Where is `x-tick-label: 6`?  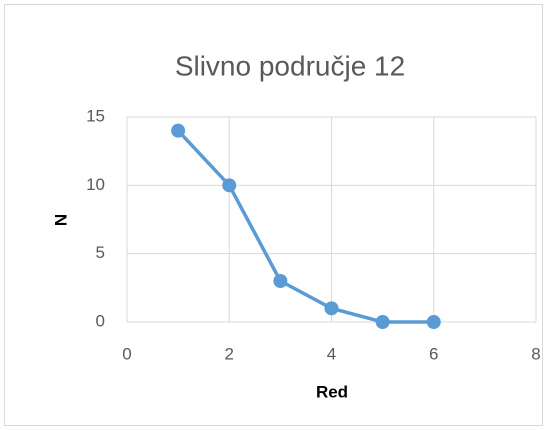 x-tick-label: 6 is located at coordinates (433, 353).